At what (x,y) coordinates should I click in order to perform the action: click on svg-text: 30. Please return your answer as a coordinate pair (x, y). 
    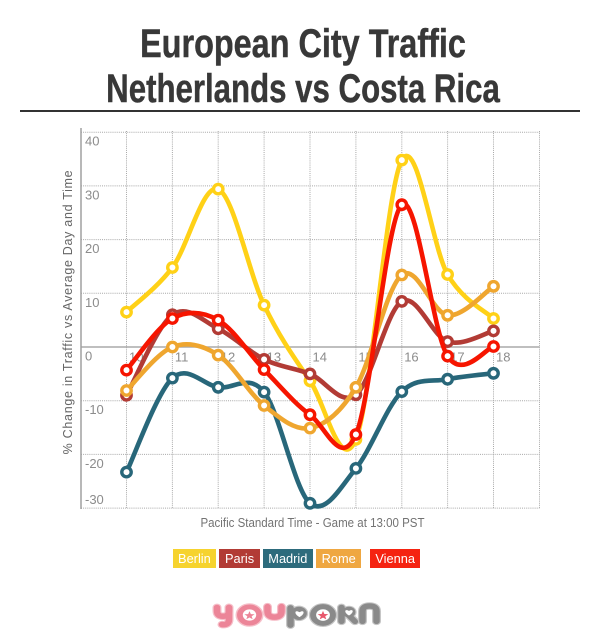
    Looking at the image, I should click on (92, 194).